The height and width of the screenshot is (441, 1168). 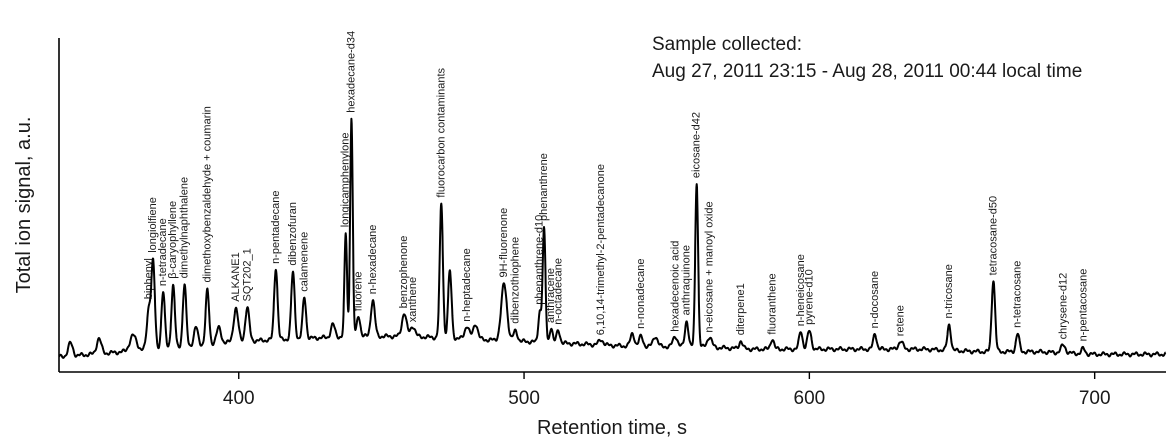 I want to click on peak-label: dibenzothiophene, so click(x=516, y=280).